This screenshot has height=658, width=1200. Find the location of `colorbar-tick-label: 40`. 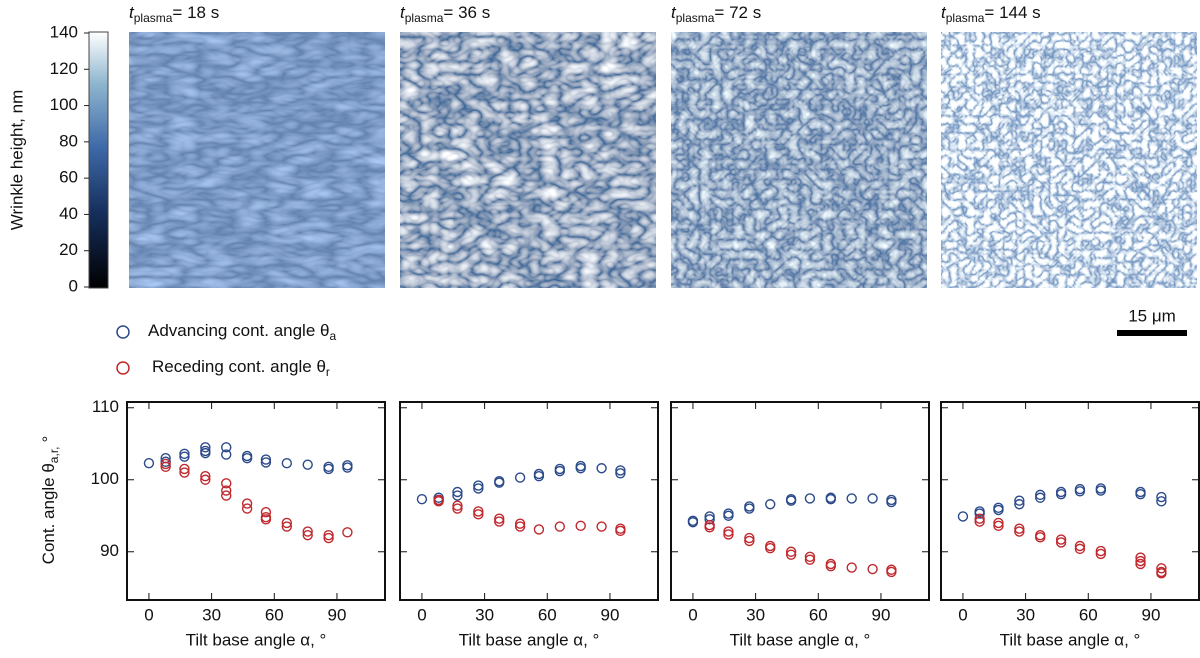

colorbar-tick-label: 40 is located at coordinates (68, 213).